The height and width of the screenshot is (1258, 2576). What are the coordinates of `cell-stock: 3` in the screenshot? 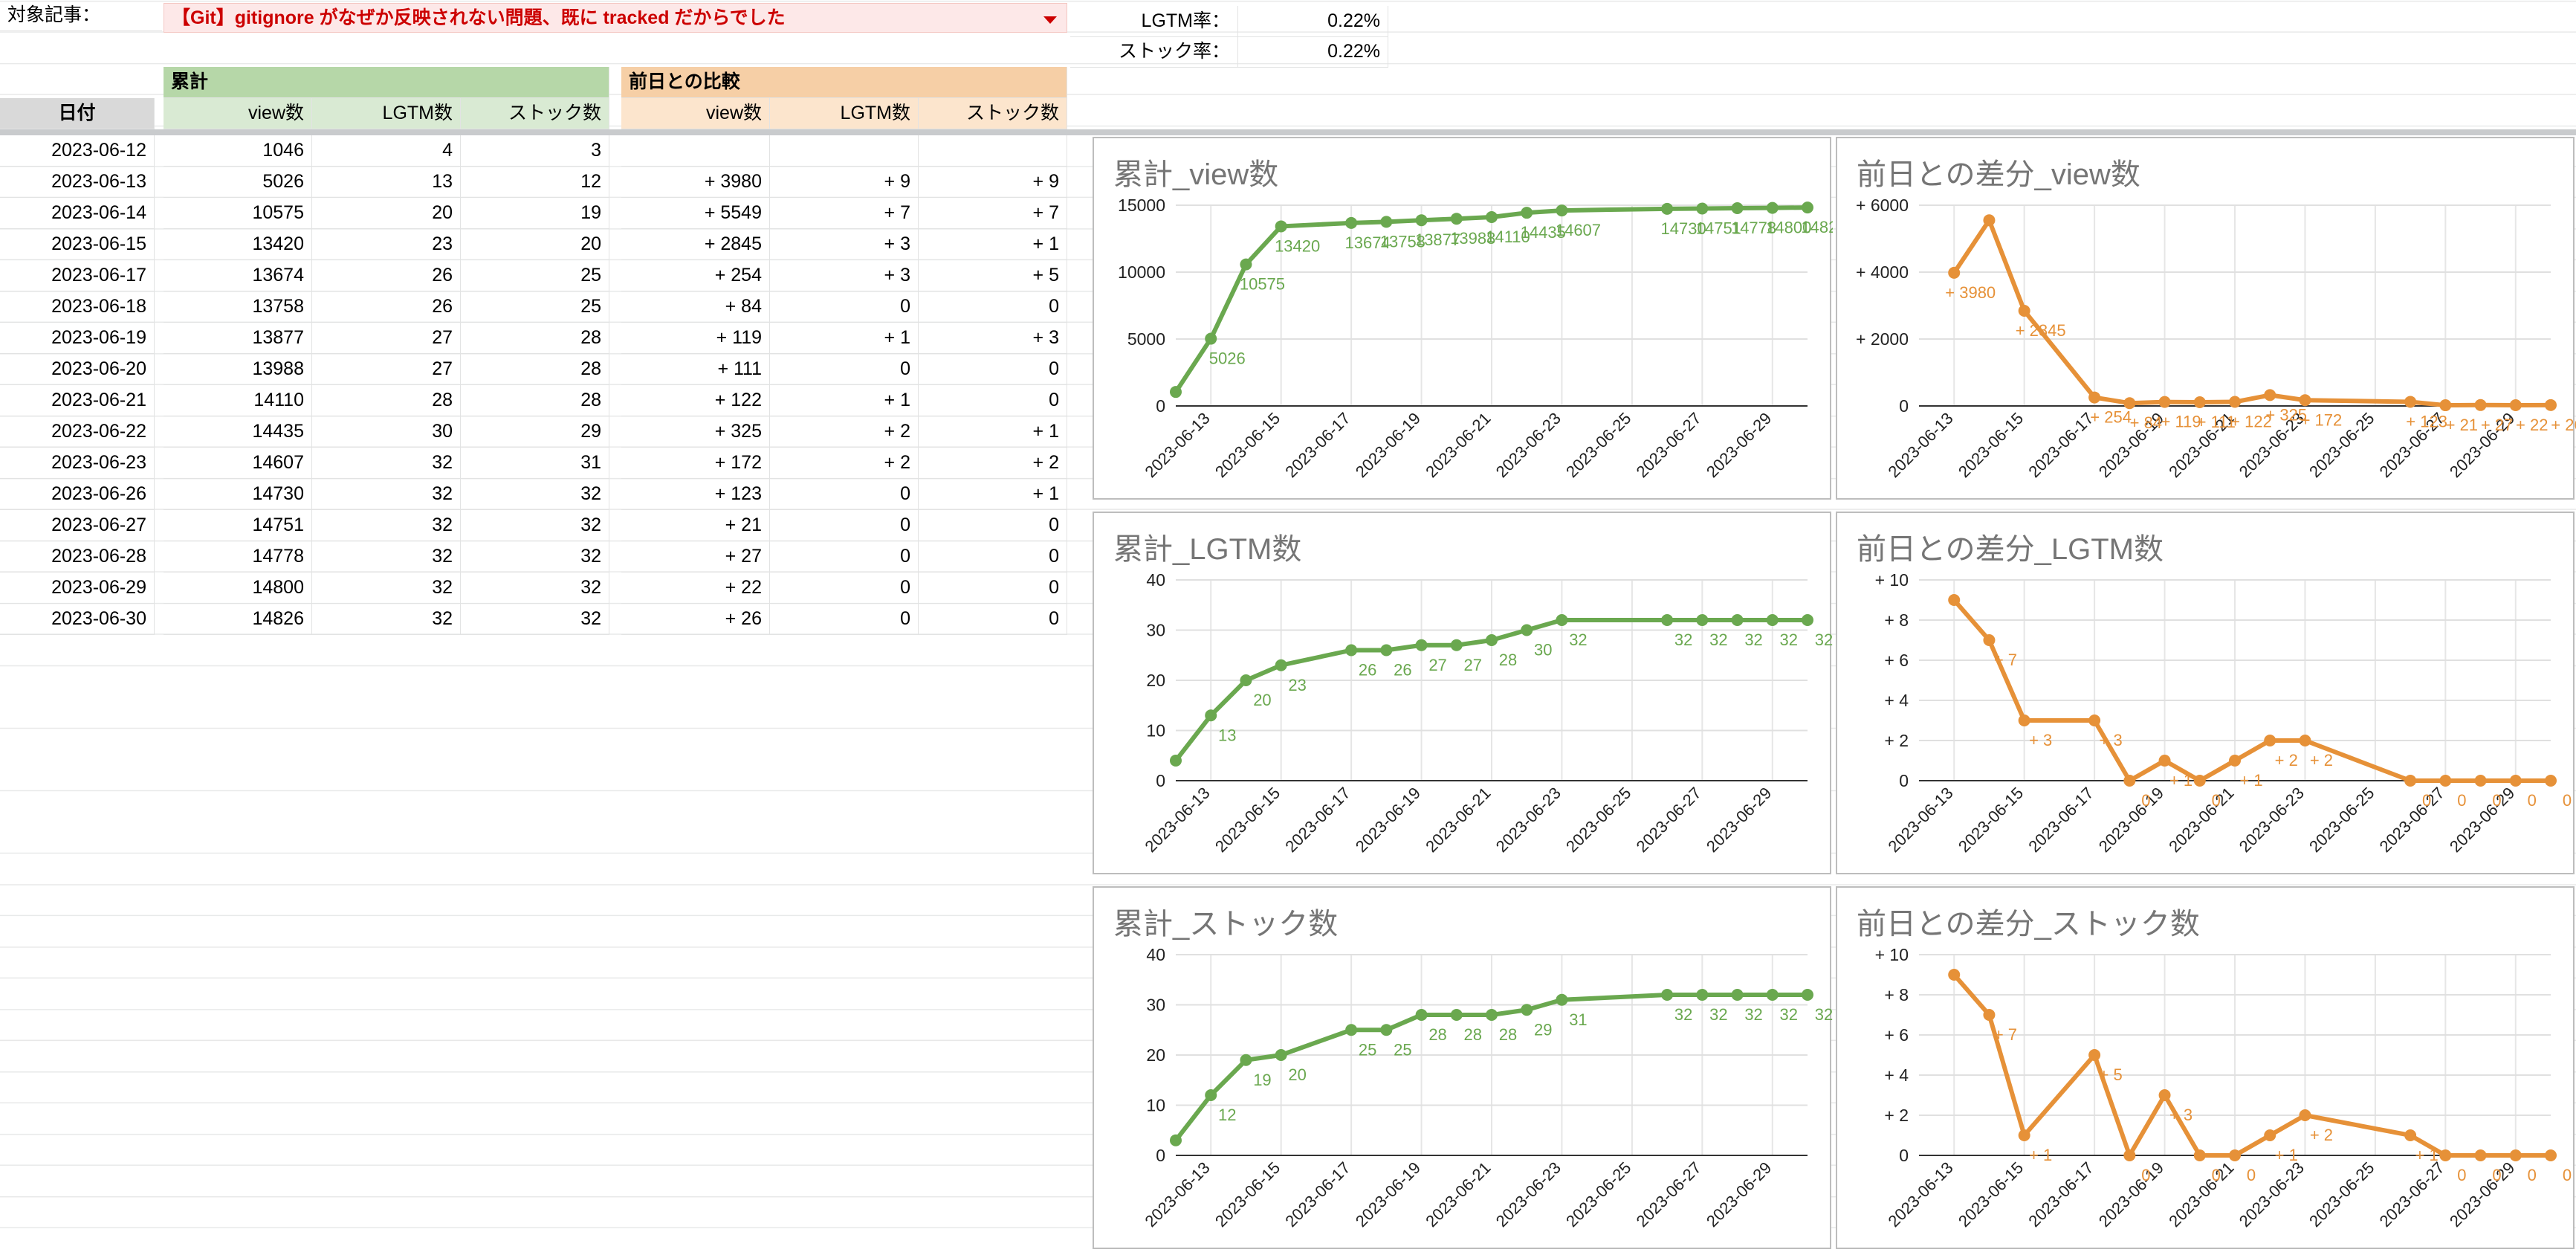 It's located at (535, 151).